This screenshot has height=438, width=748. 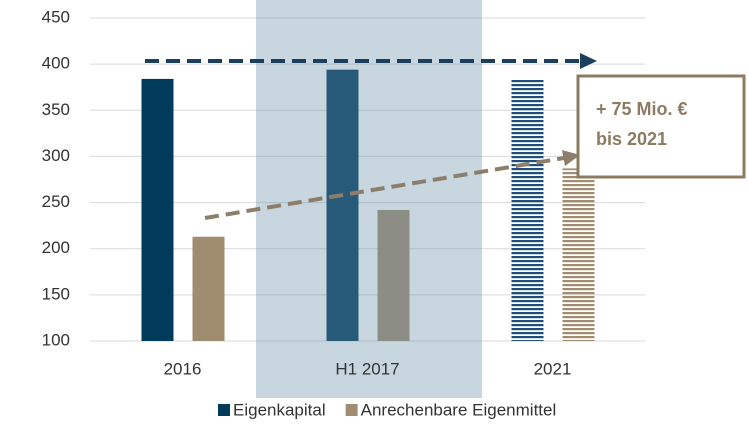 What do you see at coordinates (631, 139) in the screenshot?
I see `annotation-text: bis 2021` at bounding box center [631, 139].